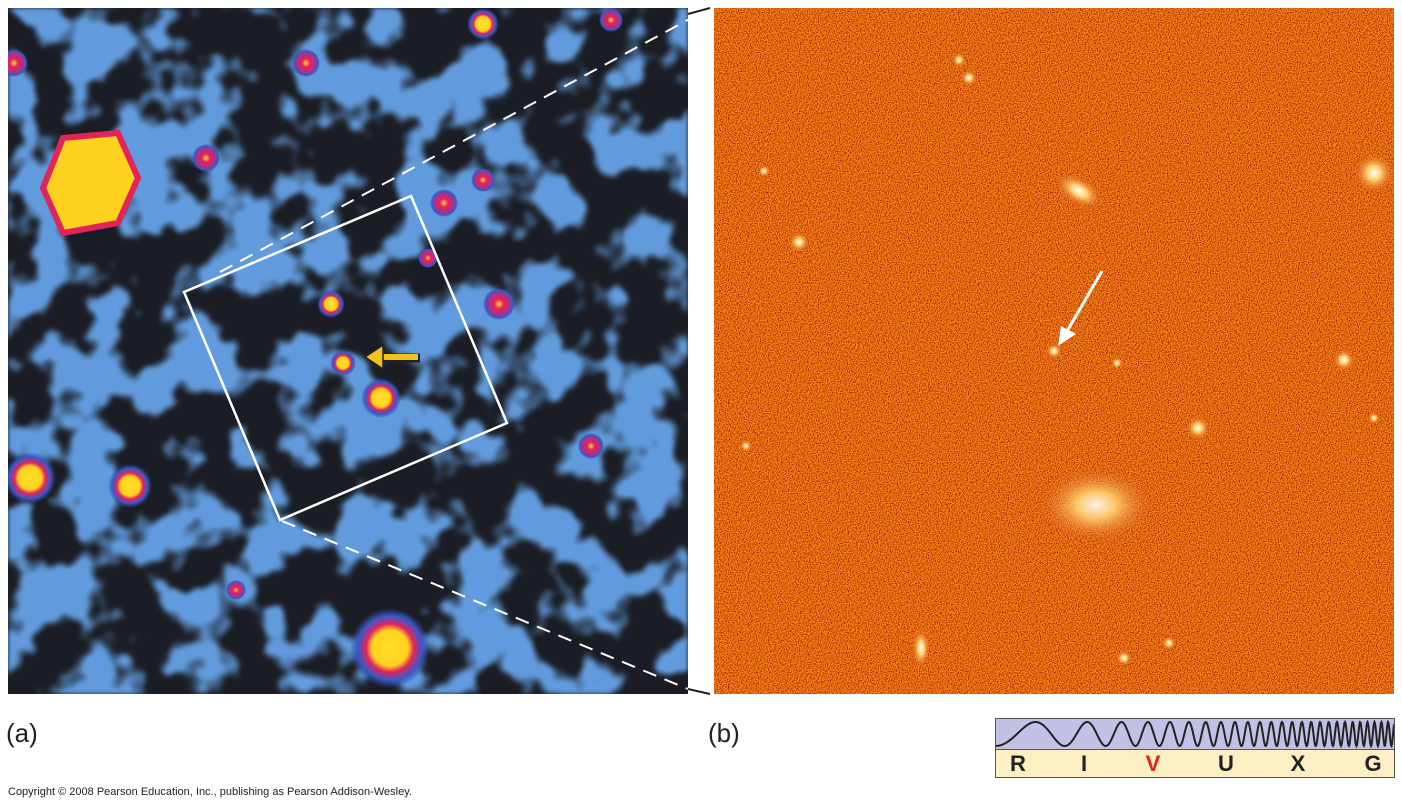 The height and width of the screenshot is (809, 1402). Describe the element at coordinates (1195, 763) in the screenshot. I see `spectrum-bands: R I V U X G` at that location.